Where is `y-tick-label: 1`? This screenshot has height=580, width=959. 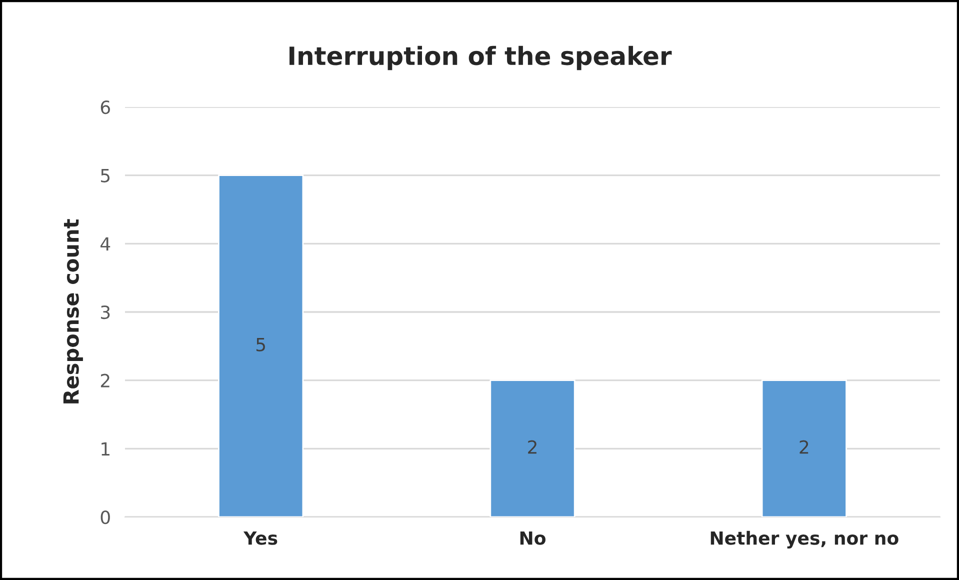
y-tick-label: 1 is located at coordinates (106, 449).